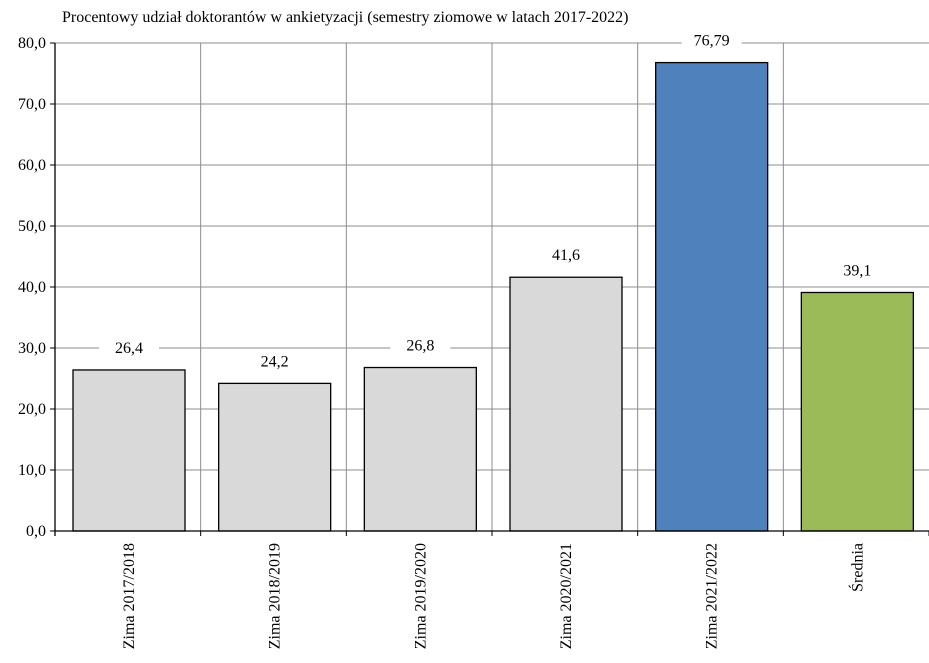 Image resolution: width=929 pixels, height=663 pixels. What do you see at coordinates (32, 226) in the screenshot?
I see `y-tick-label: 50,0` at bounding box center [32, 226].